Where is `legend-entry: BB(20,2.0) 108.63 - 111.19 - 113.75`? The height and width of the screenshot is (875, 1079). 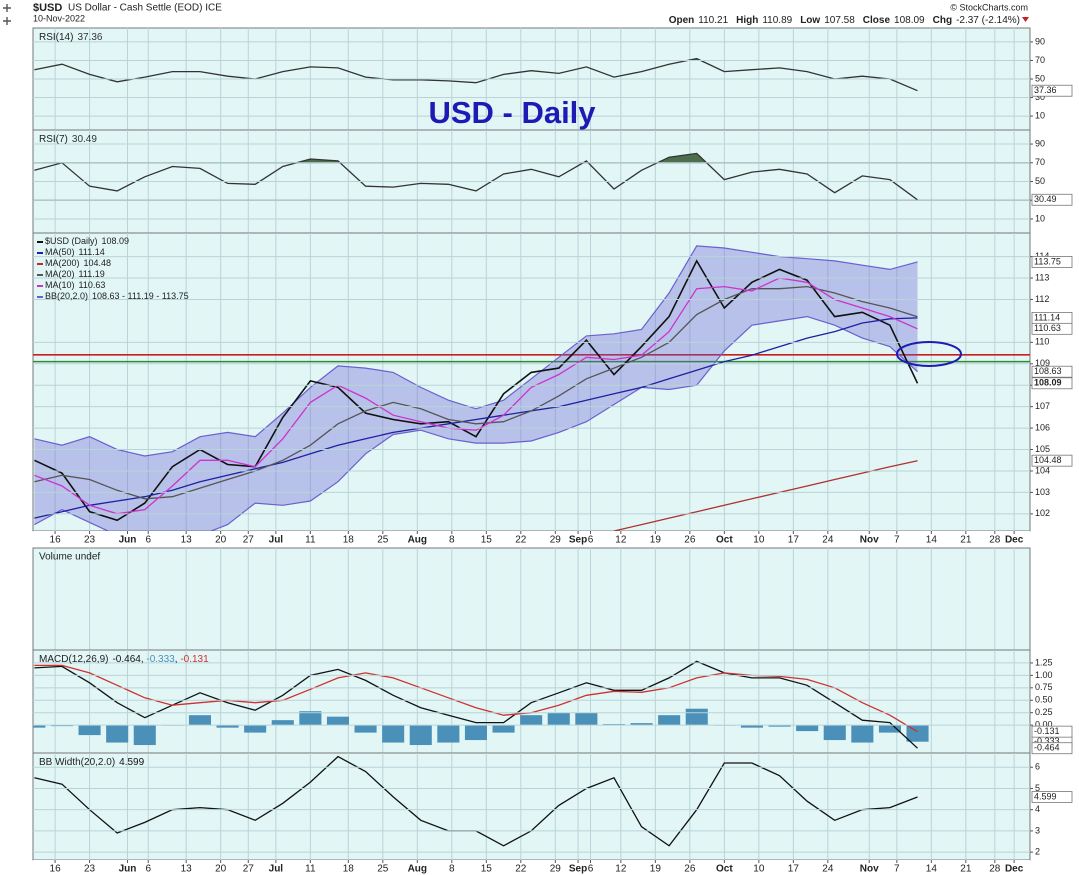
legend-entry: BB(20,2.0) 108.63 - 111.19 - 113.75 is located at coordinates (117, 296).